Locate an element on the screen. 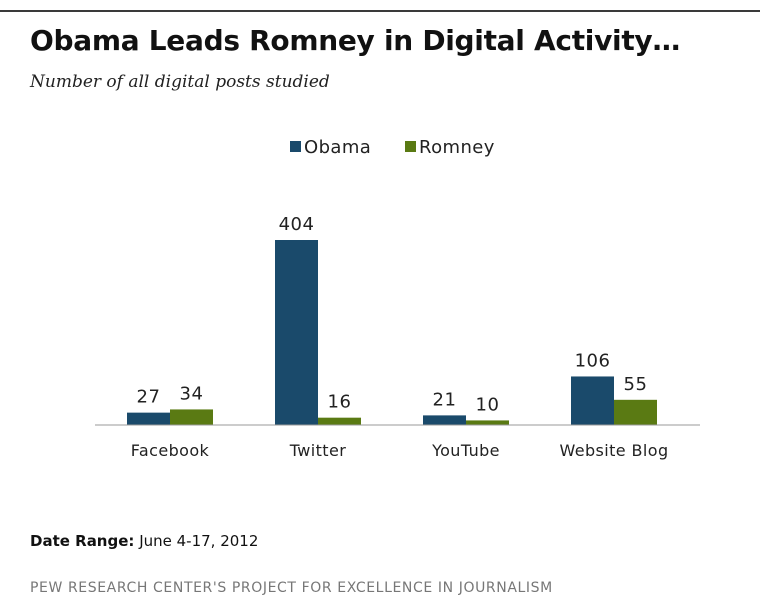  top-rule is located at coordinates (380, 11).